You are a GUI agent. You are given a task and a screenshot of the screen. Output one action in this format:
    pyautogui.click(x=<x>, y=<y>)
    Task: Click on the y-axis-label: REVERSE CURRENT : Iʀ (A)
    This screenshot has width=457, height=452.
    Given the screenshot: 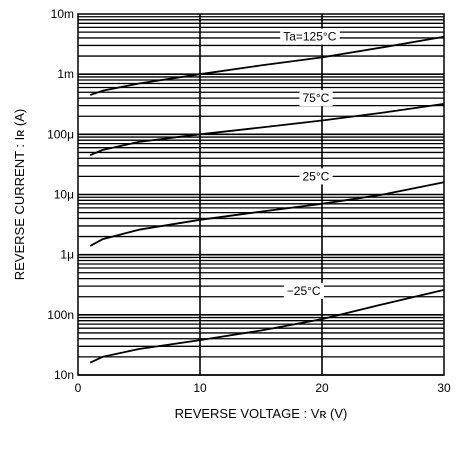 What is the action you would take?
    pyautogui.click(x=19, y=195)
    